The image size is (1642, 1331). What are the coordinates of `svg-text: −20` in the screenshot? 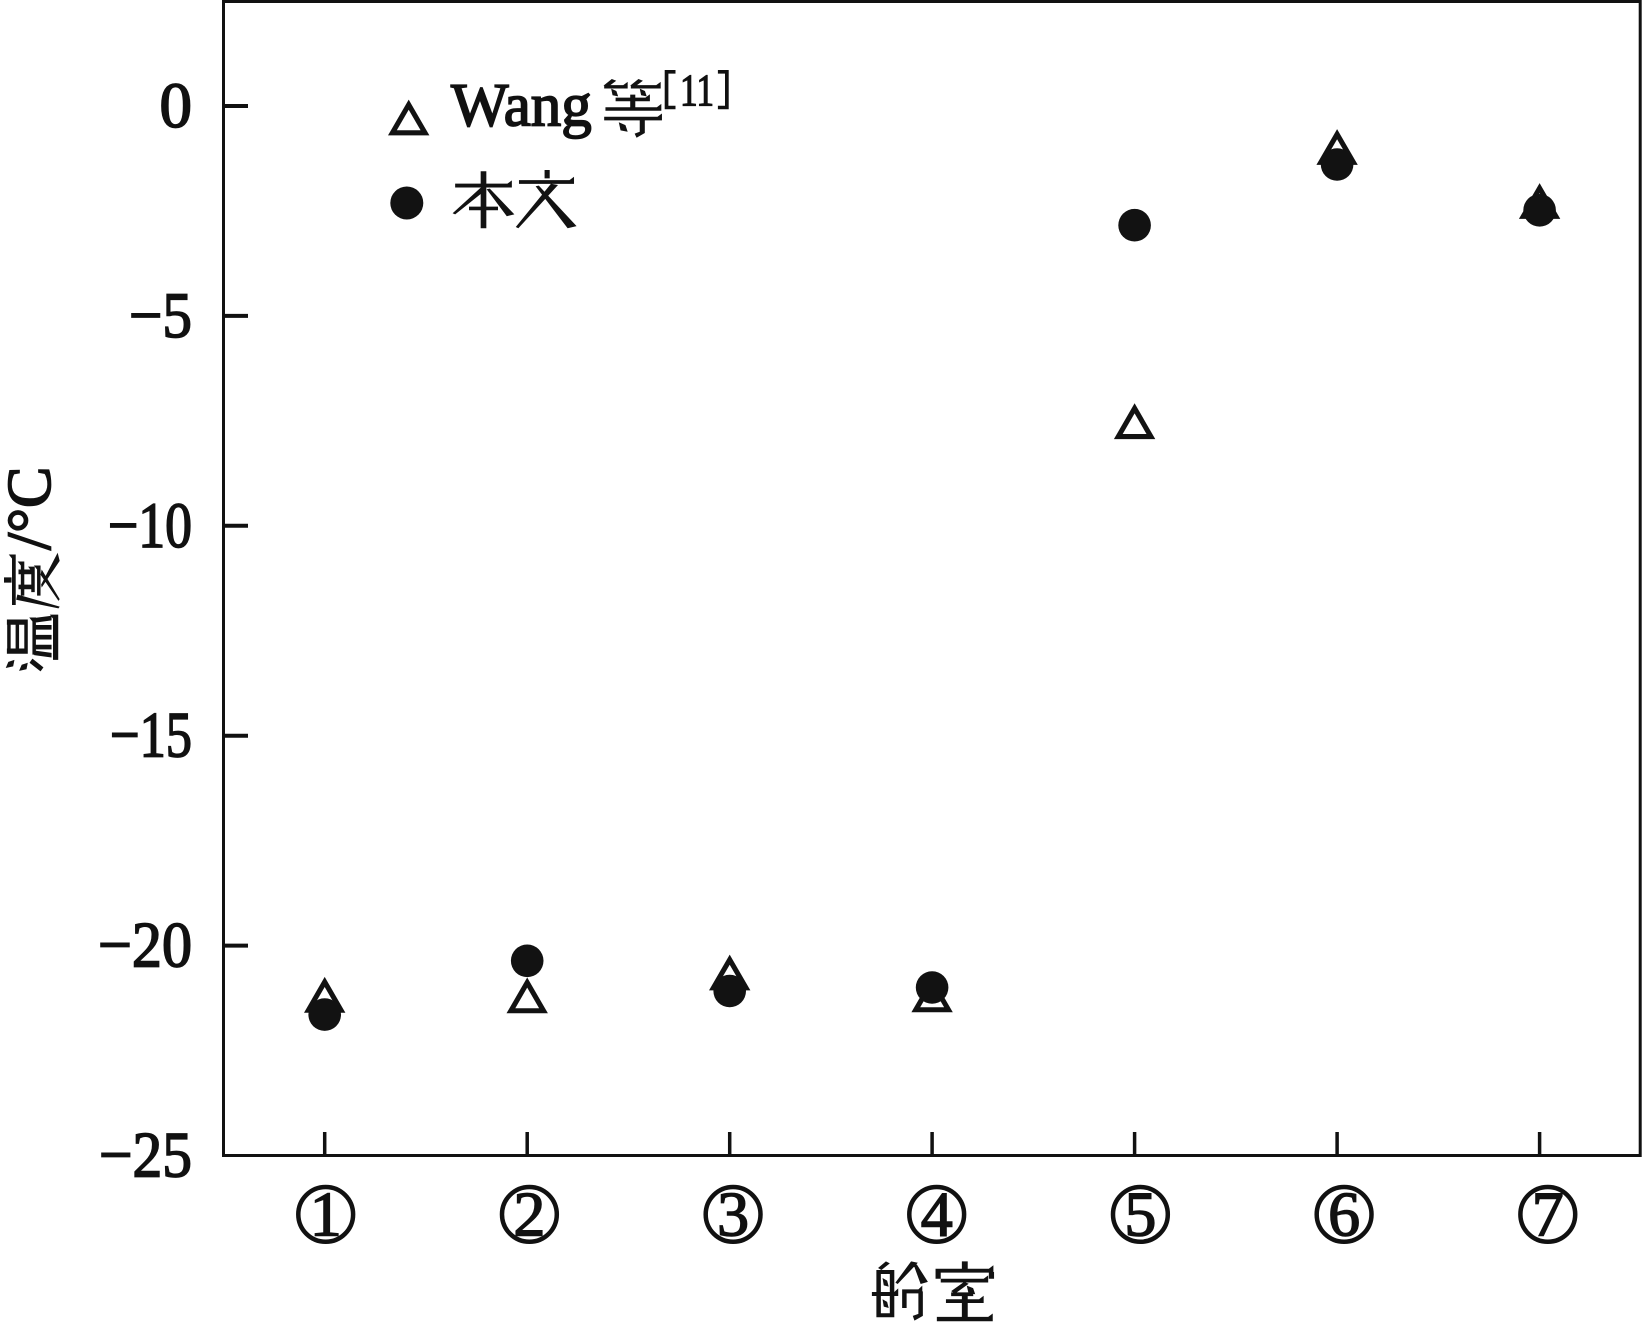 It's located at (145, 946).